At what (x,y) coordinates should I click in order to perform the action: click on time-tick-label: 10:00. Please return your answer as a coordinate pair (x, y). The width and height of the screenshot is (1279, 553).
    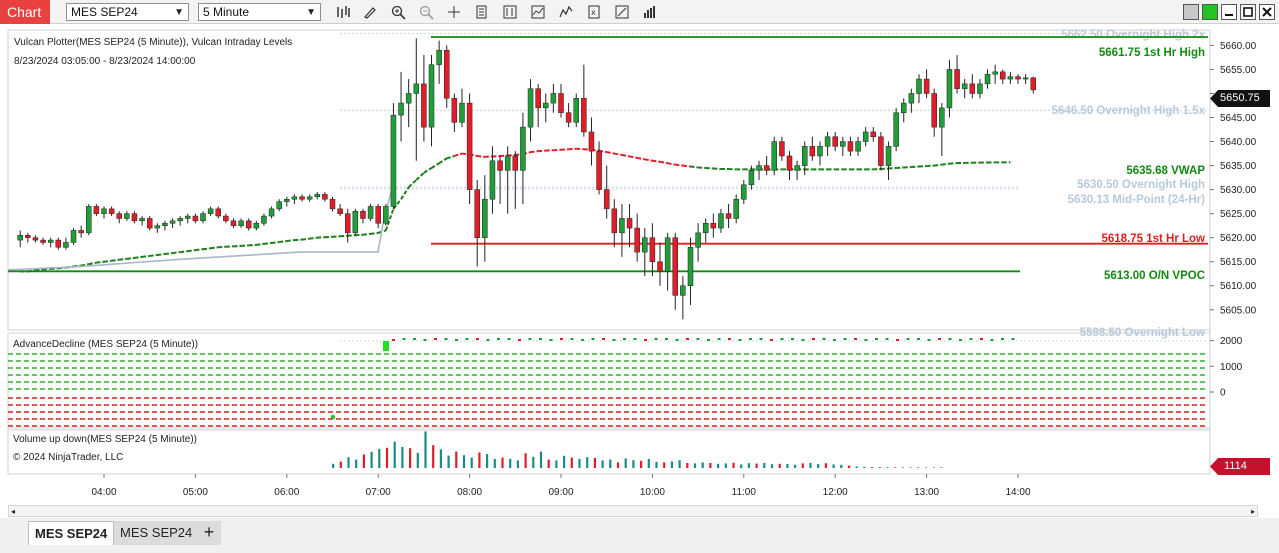
    Looking at the image, I should click on (652, 492).